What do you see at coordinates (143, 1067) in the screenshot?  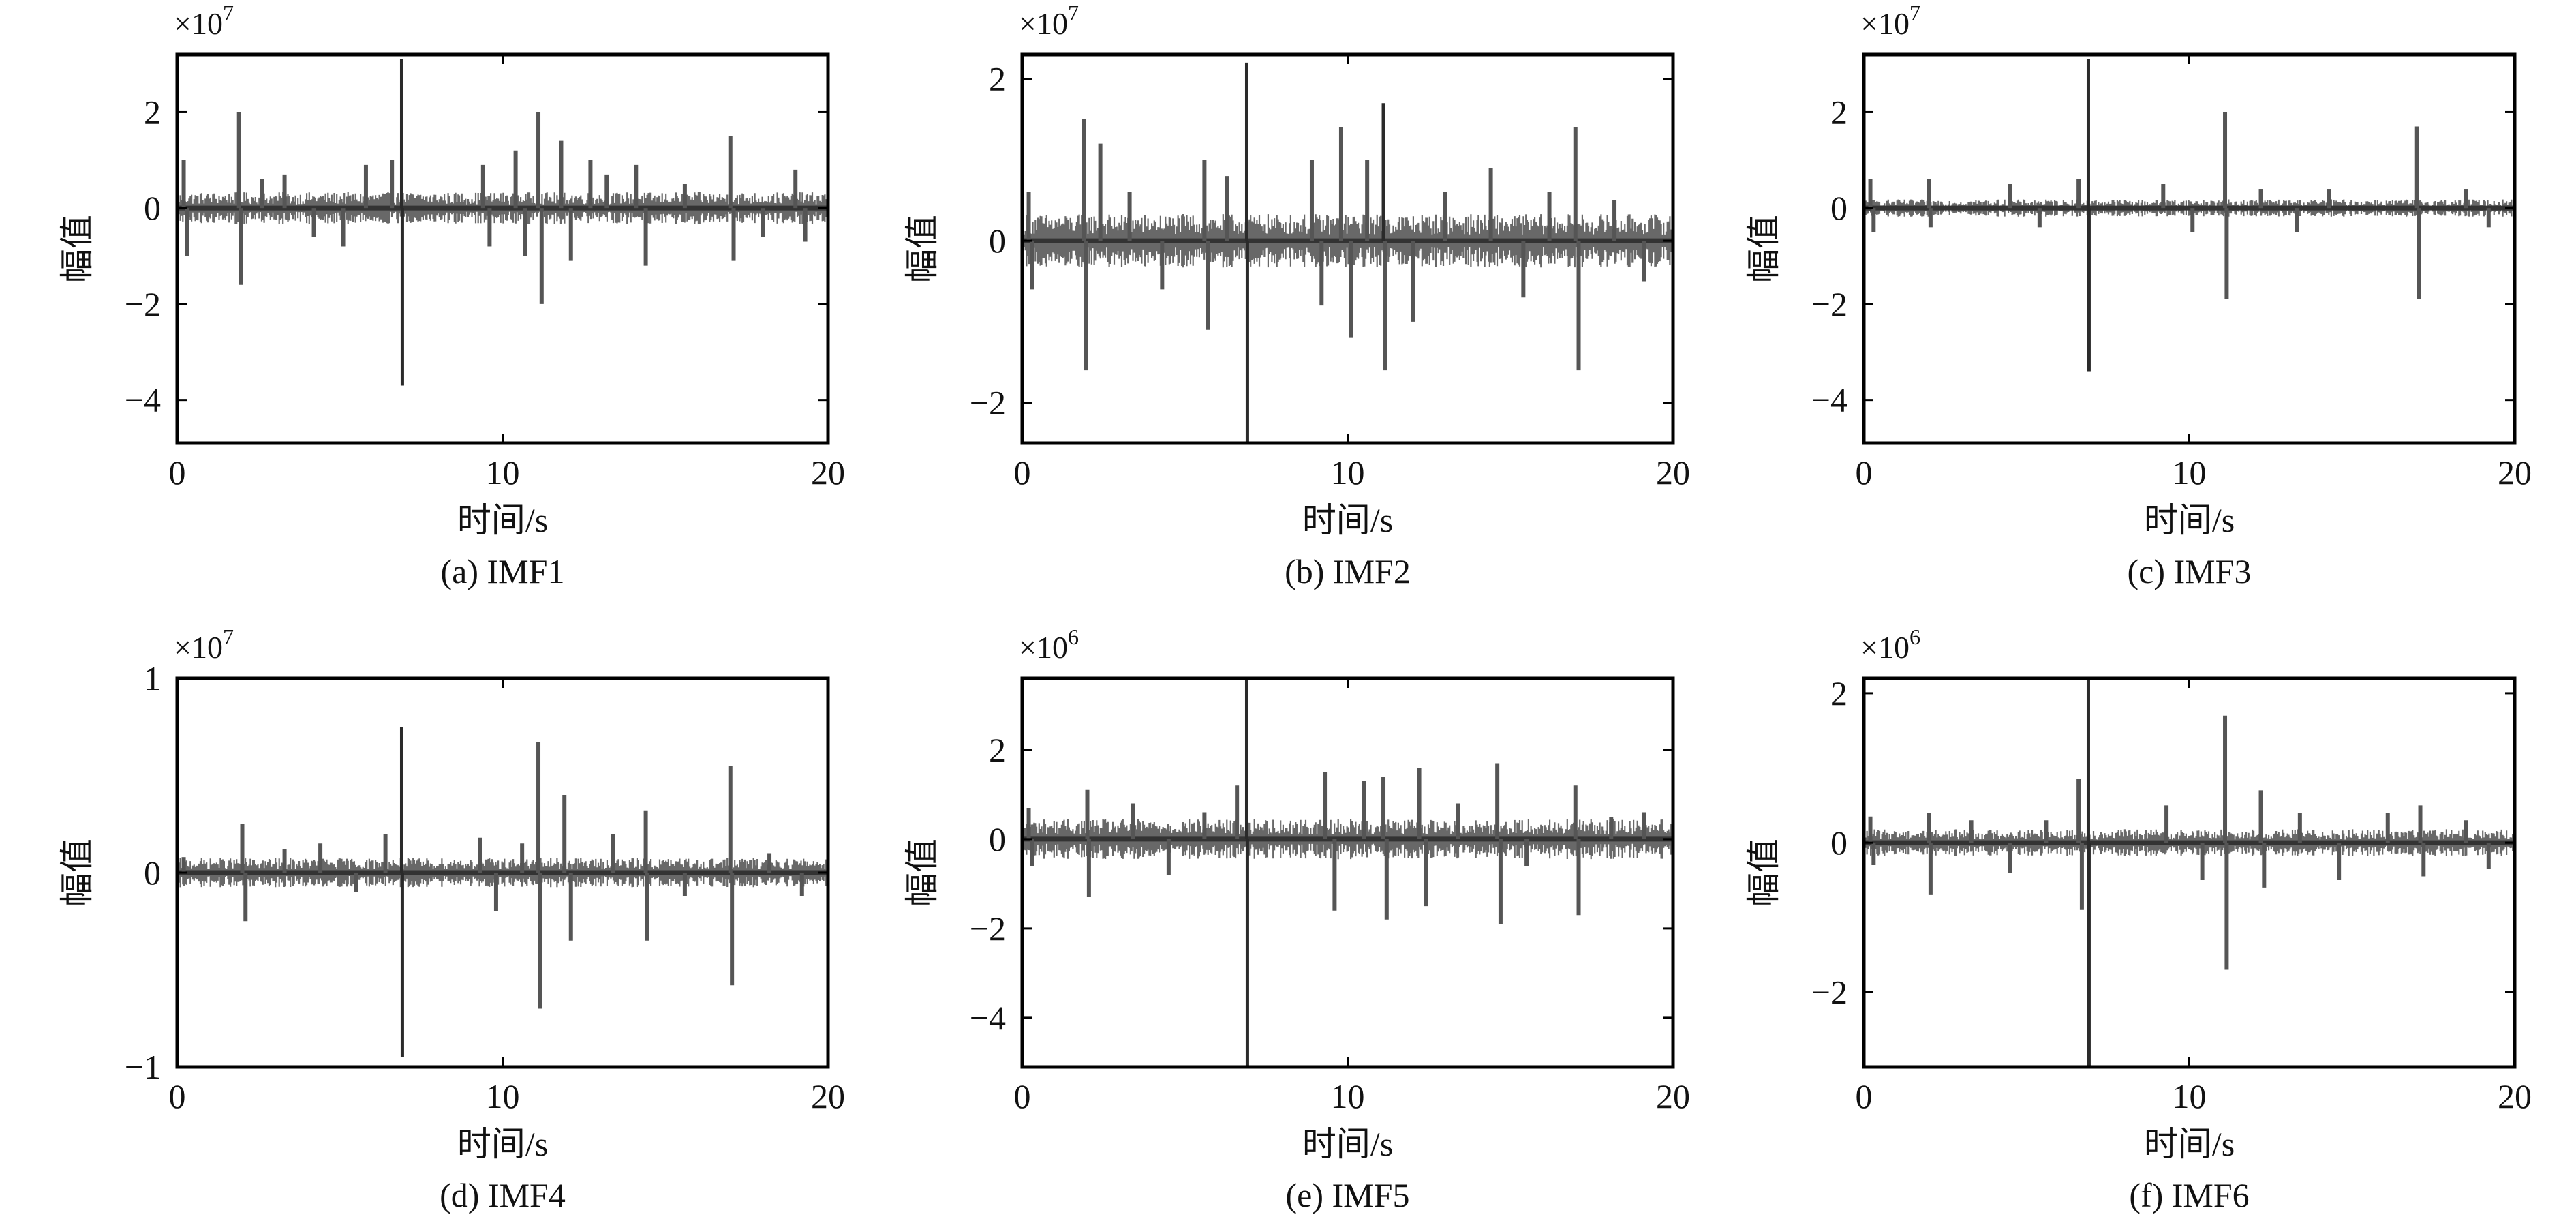 I see `y-tick-label: −1` at bounding box center [143, 1067].